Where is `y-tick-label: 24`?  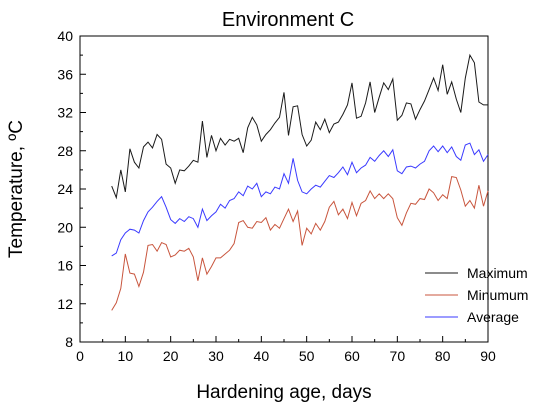 y-tick-label: 24 is located at coordinates (65, 189).